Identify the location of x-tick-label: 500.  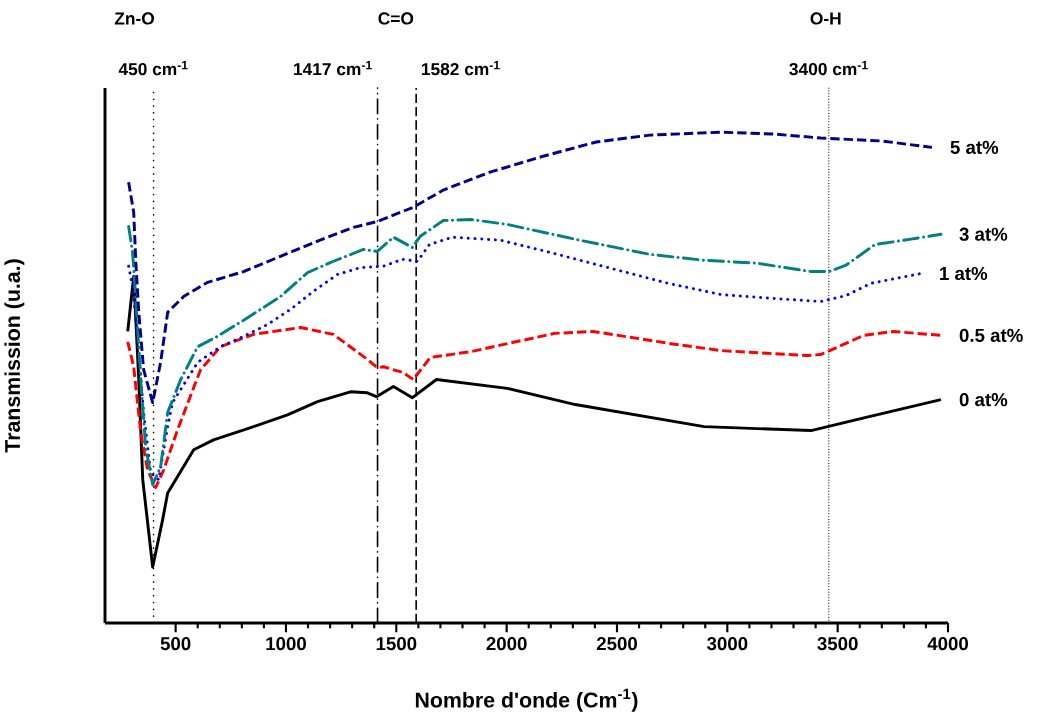
(175, 644).